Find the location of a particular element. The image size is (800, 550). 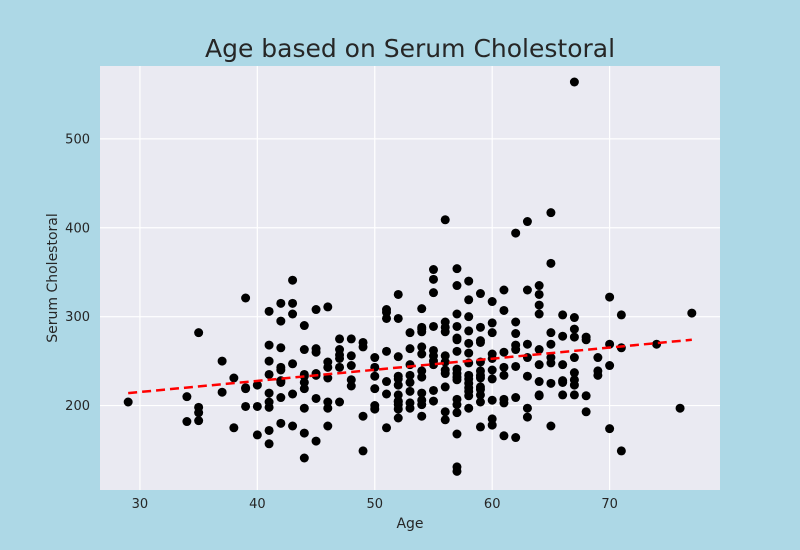

x-tick-label: 50 is located at coordinates (374, 504).